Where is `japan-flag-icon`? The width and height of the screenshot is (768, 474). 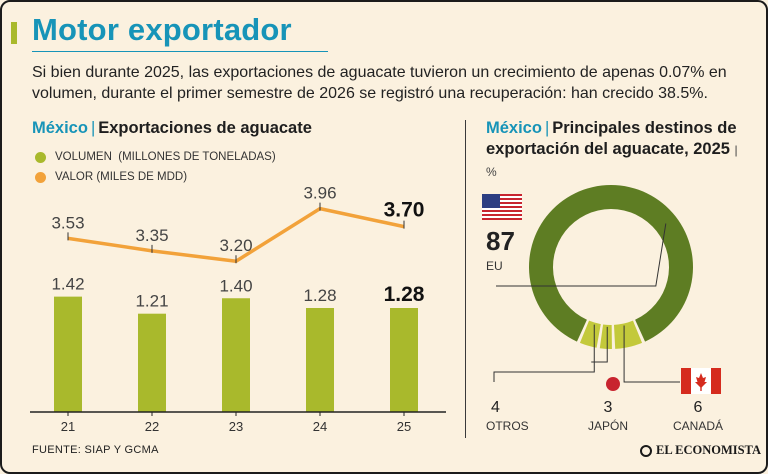 japan-flag-icon is located at coordinates (613, 384).